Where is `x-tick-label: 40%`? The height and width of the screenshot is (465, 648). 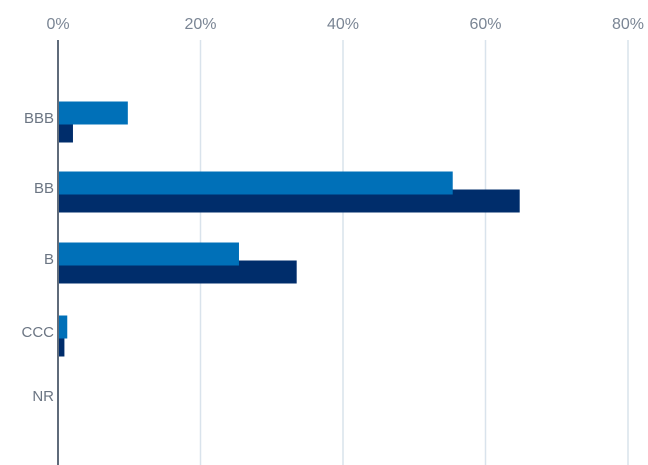
x-tick-label: 40% is located at coordinates (343, 24).